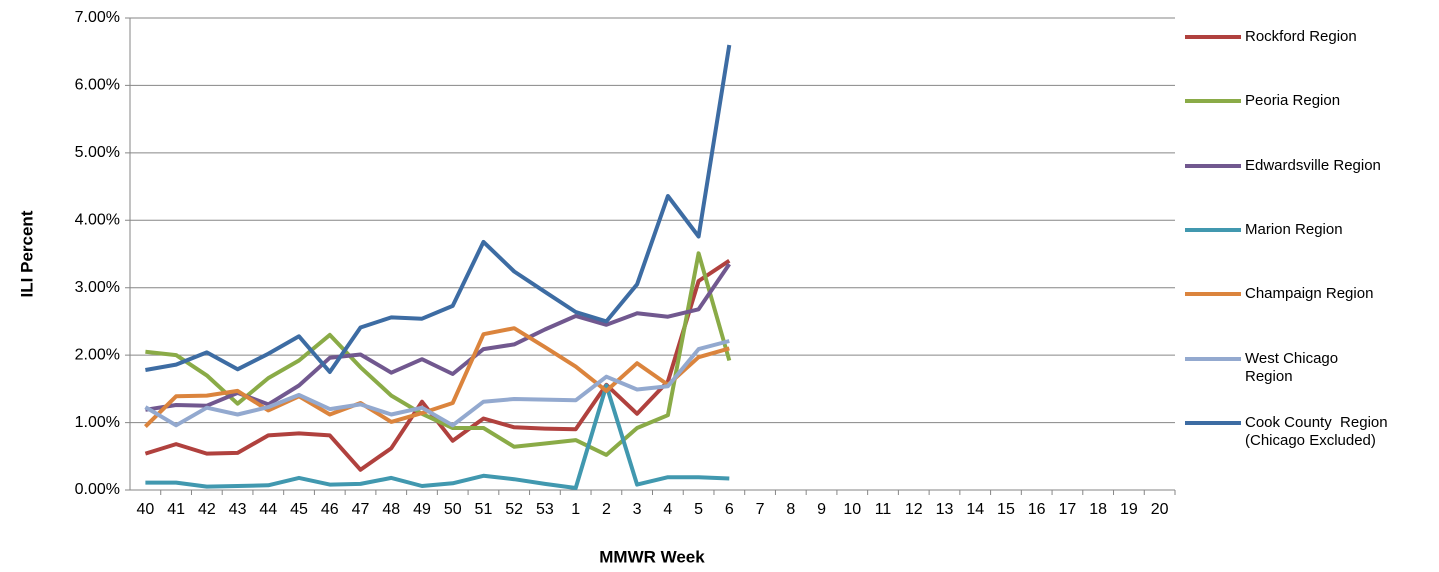  Describe the element at coordinates (238, 509) in the screenshot. I see `x-tick-label: 43` at that location.